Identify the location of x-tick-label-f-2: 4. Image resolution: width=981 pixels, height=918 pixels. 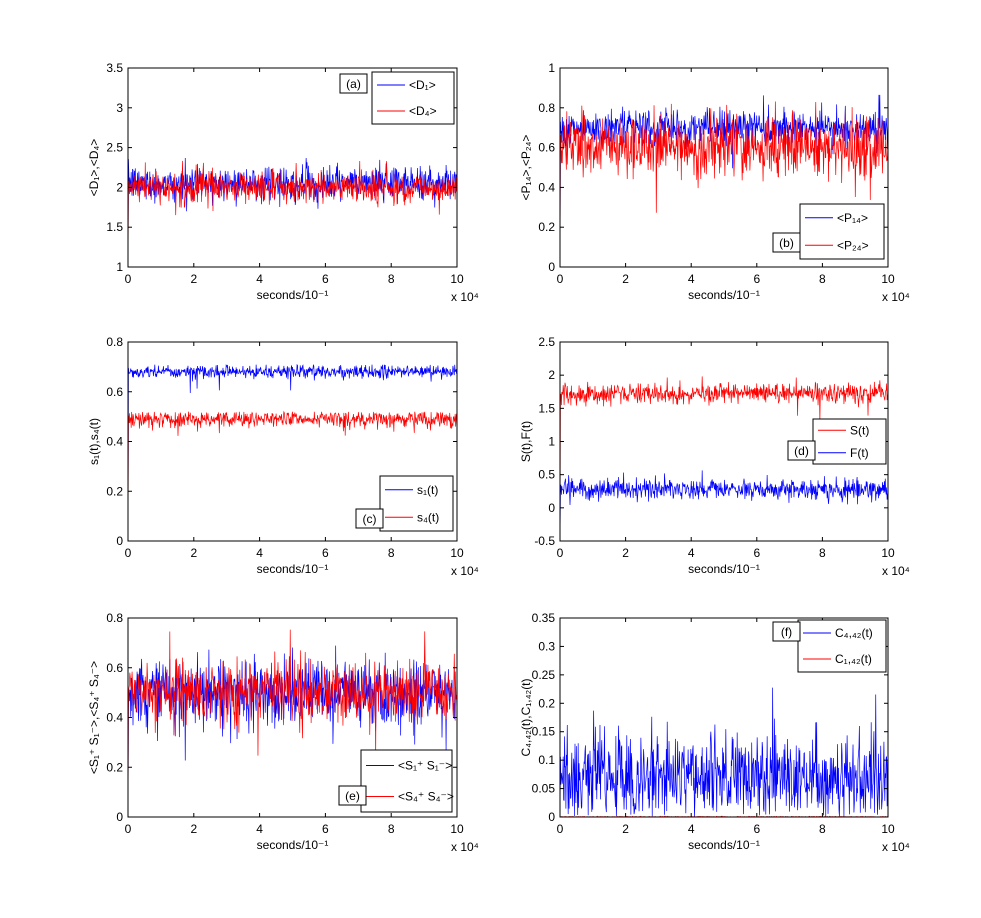
(691, 829).